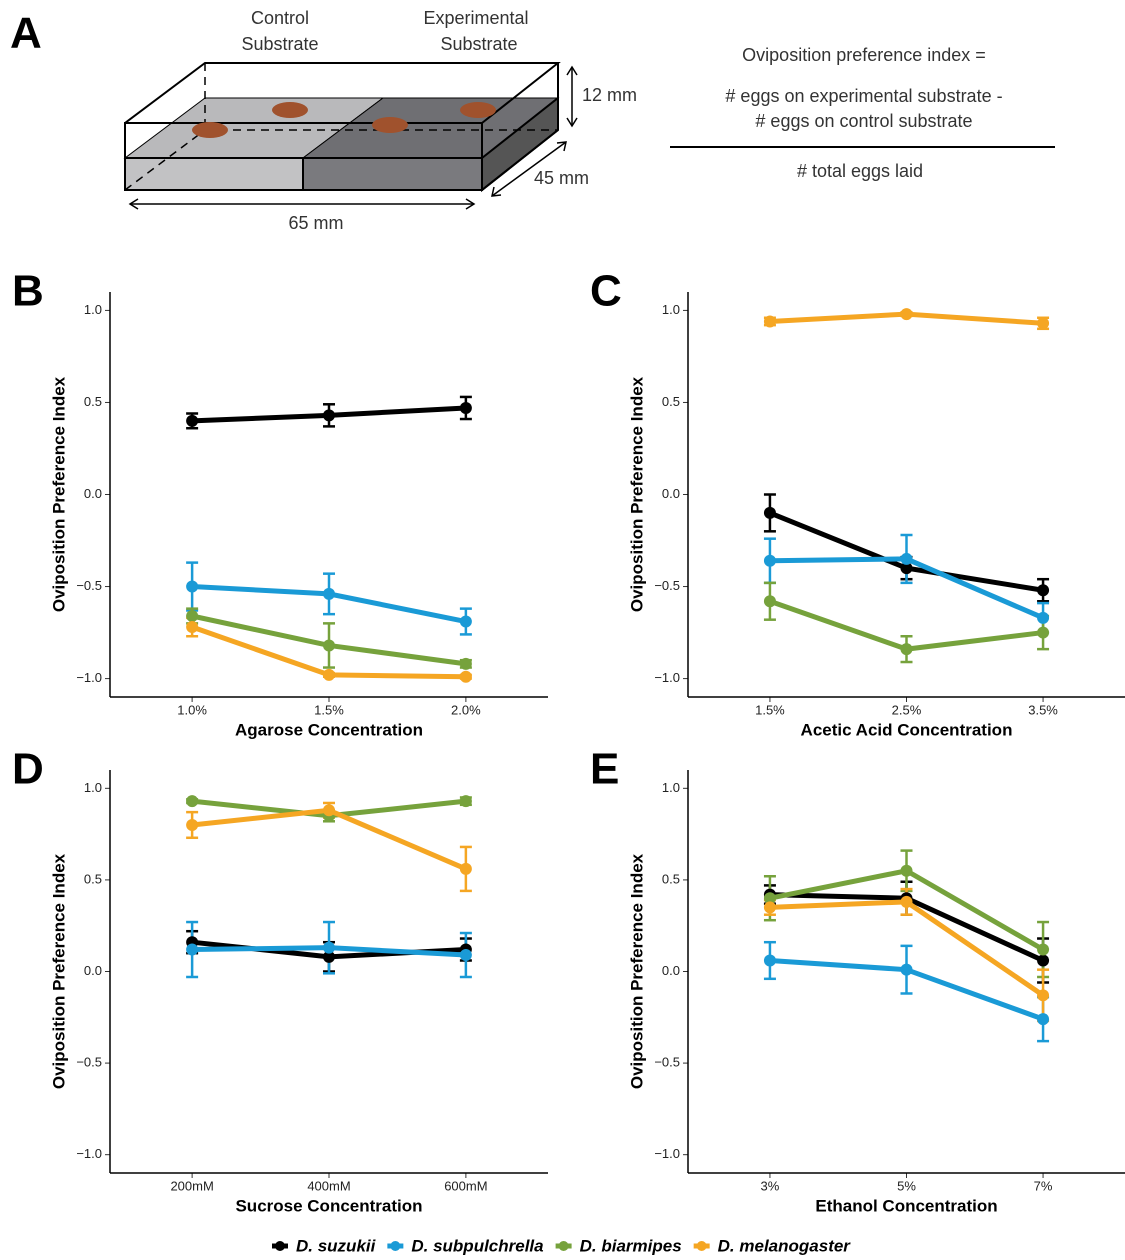  Describe the element at coordinates (477, 1245) in the screenshot. I see `legend-label: D. subpulchrella` at that location.